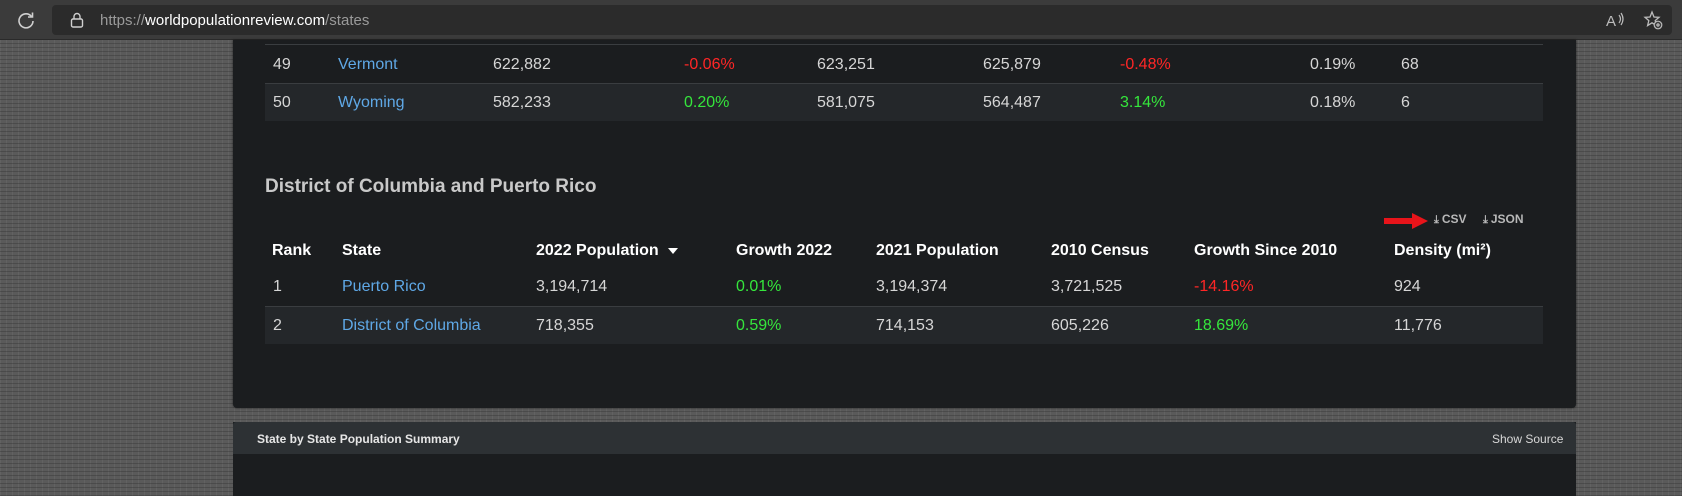  What do you see at coordinates (282, 64) in the screenshot?
I see `rank-cell: 49` at bounding box center [282, 64].